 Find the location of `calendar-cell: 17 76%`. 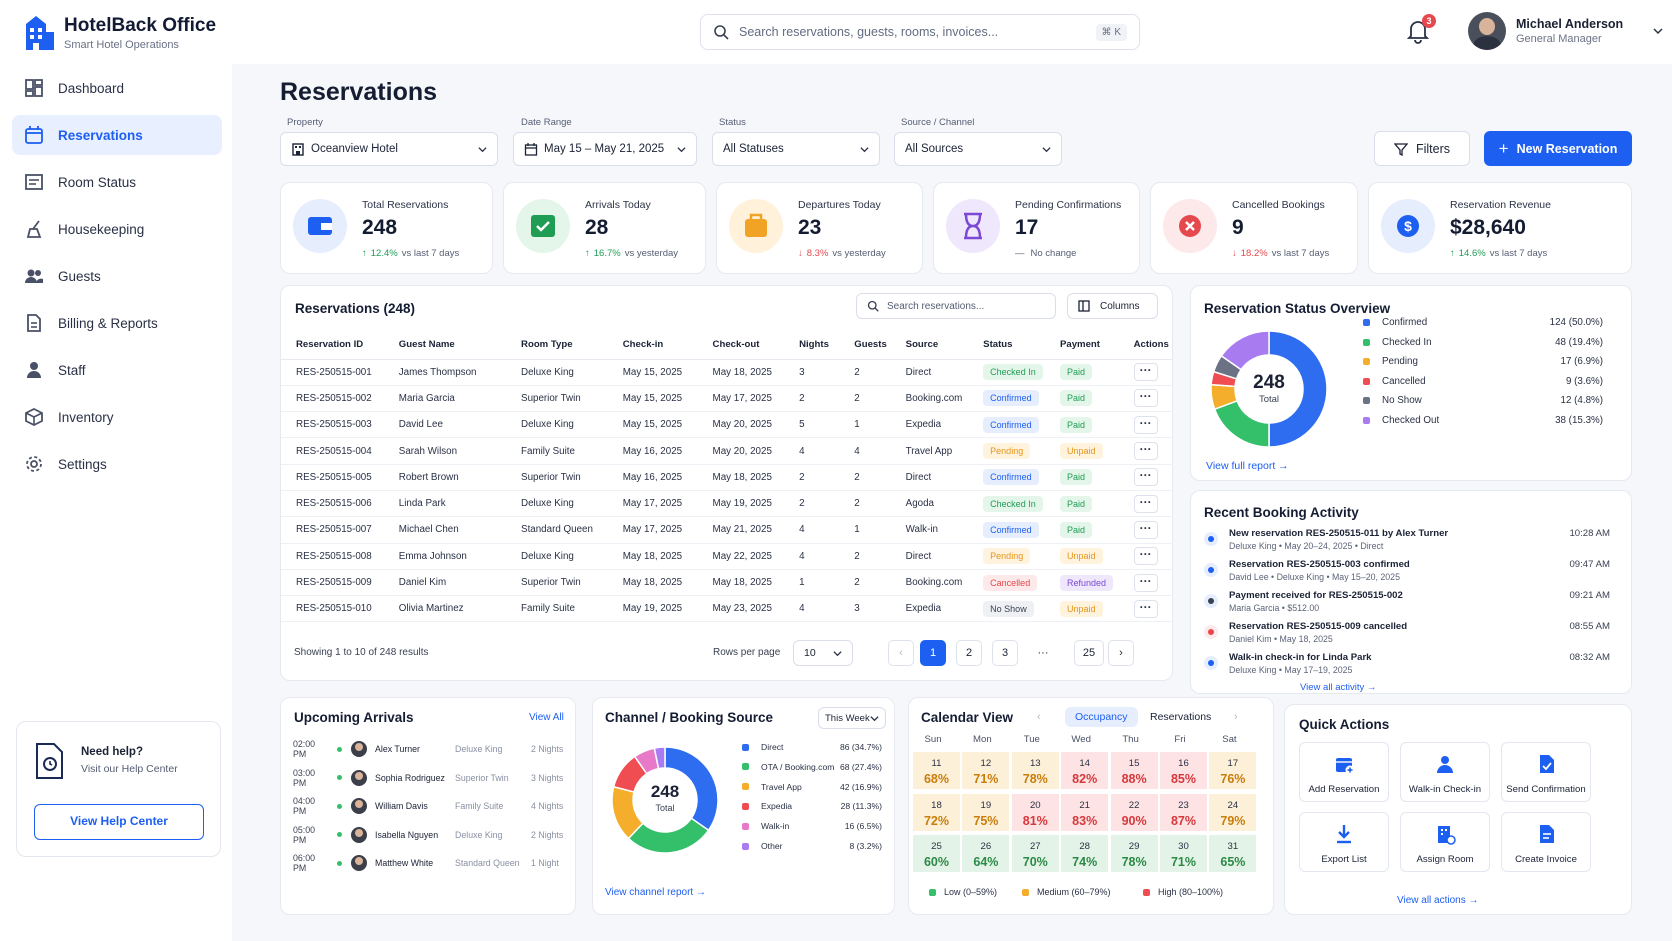

calendar-cell: 17 76% is located at coordinates (1233, 771).